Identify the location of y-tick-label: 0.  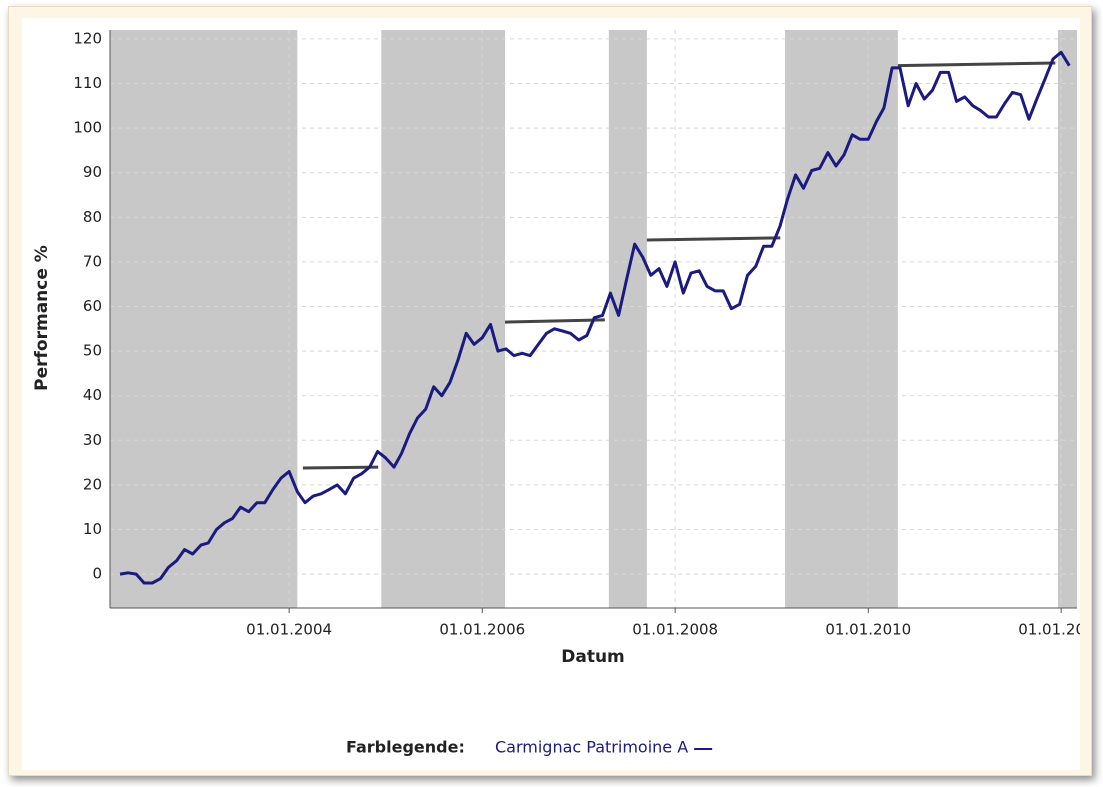
(97, 574).